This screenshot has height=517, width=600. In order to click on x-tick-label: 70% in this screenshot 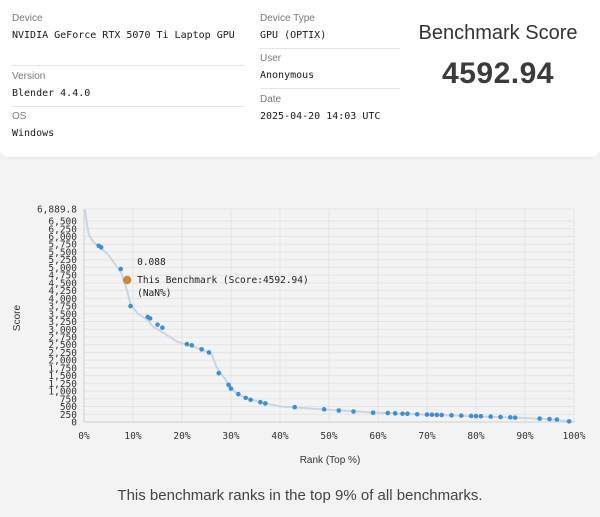, I will do `click(426, 436)`.